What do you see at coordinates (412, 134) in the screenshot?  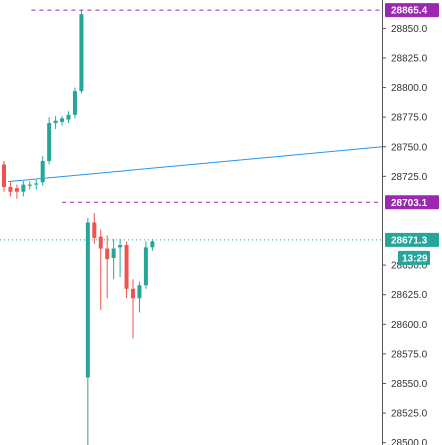 I see `price-badges: 28865.4 28703.1 28671.3 13:29` at bounding box center [412, 134].